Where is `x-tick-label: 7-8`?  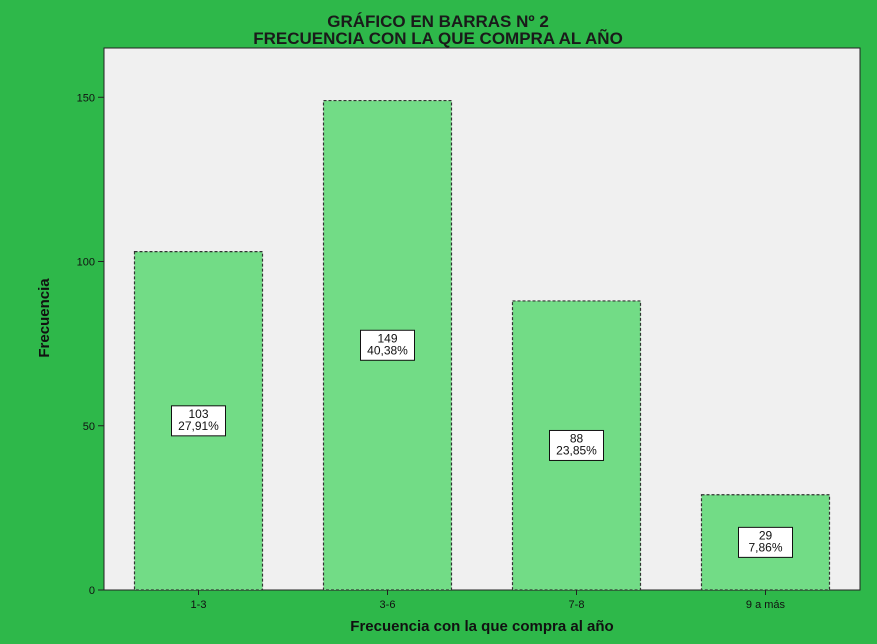
x-tick-label: 7-8 is located at coordinates (577, 605).